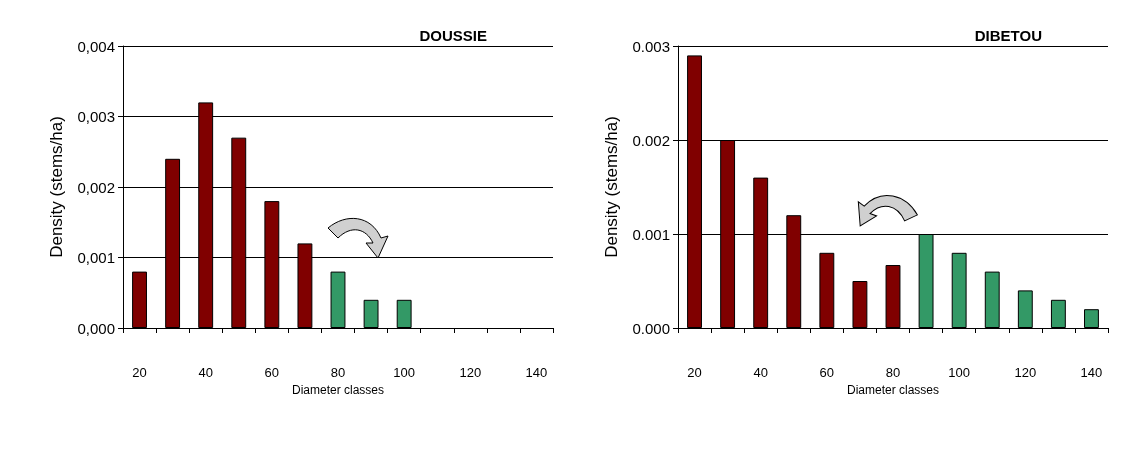  What do you see at coordinates (651, 328) in the screenshot?
I see `y-tick-label: 0.000` at bounding box center [651, 328].